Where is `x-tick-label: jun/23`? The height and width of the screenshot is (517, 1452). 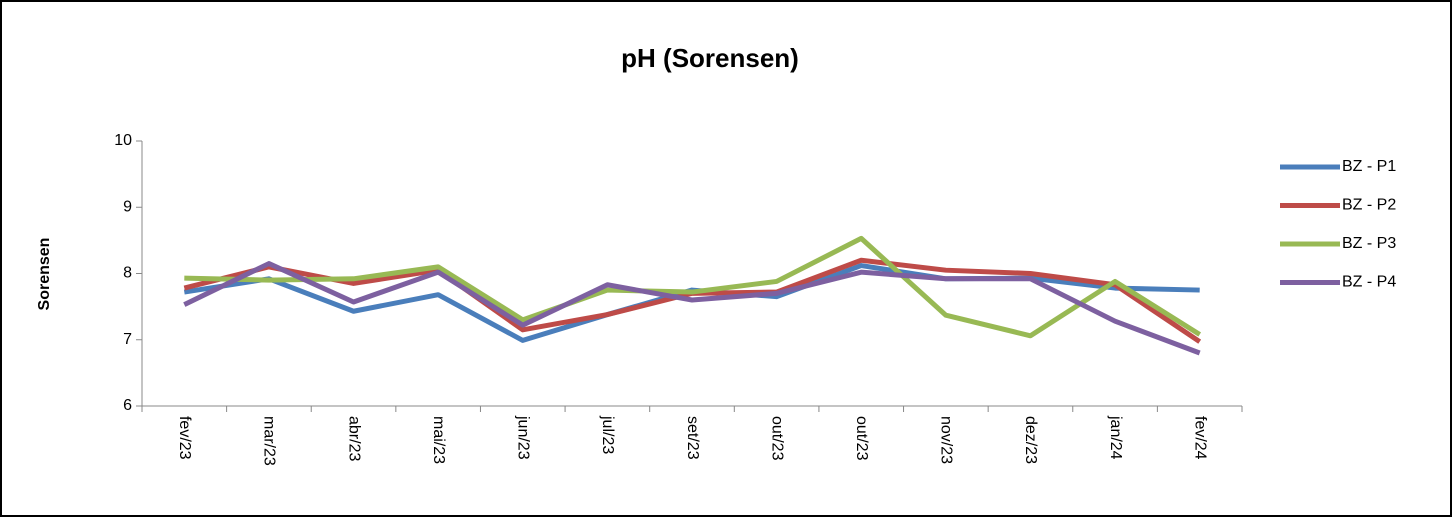 x-tick-label: jun/23 is located at coordinates (523, 437).